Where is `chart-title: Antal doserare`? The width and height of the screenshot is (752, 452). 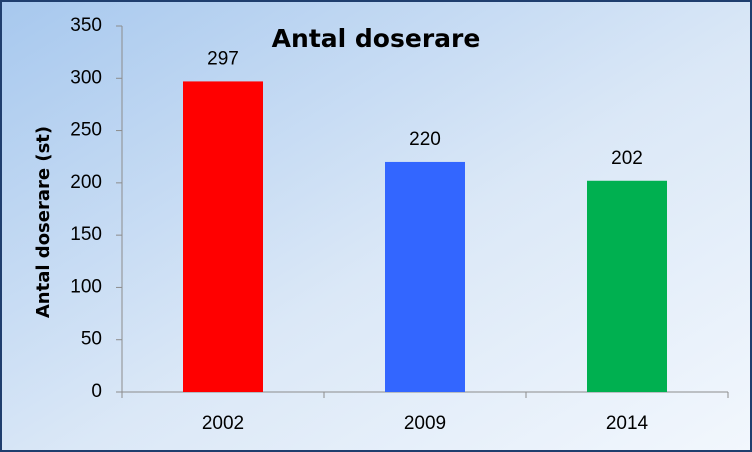 chart-title: Antal doserare is located at coordinates (376, 38).